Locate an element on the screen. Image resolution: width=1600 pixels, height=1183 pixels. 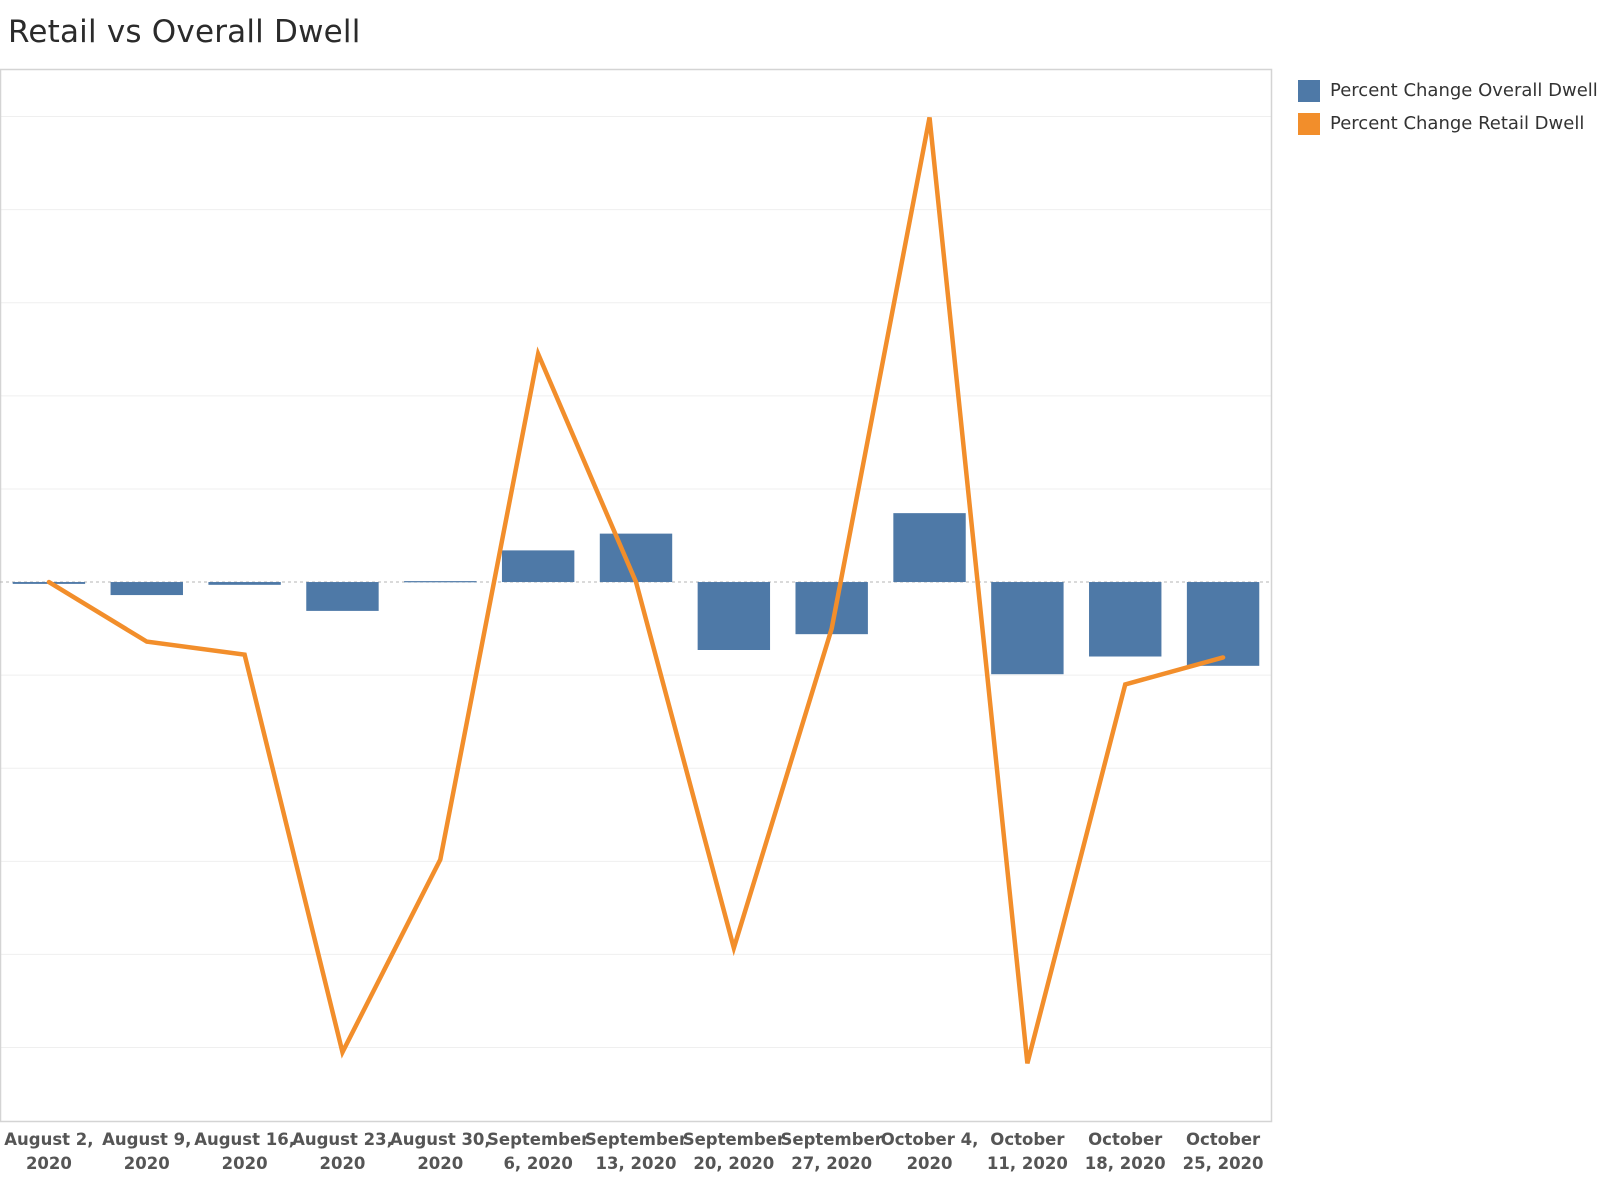
legend-label-overall-dwell: Percent Change Overall Dwell is located at coordinates (1464, 90).